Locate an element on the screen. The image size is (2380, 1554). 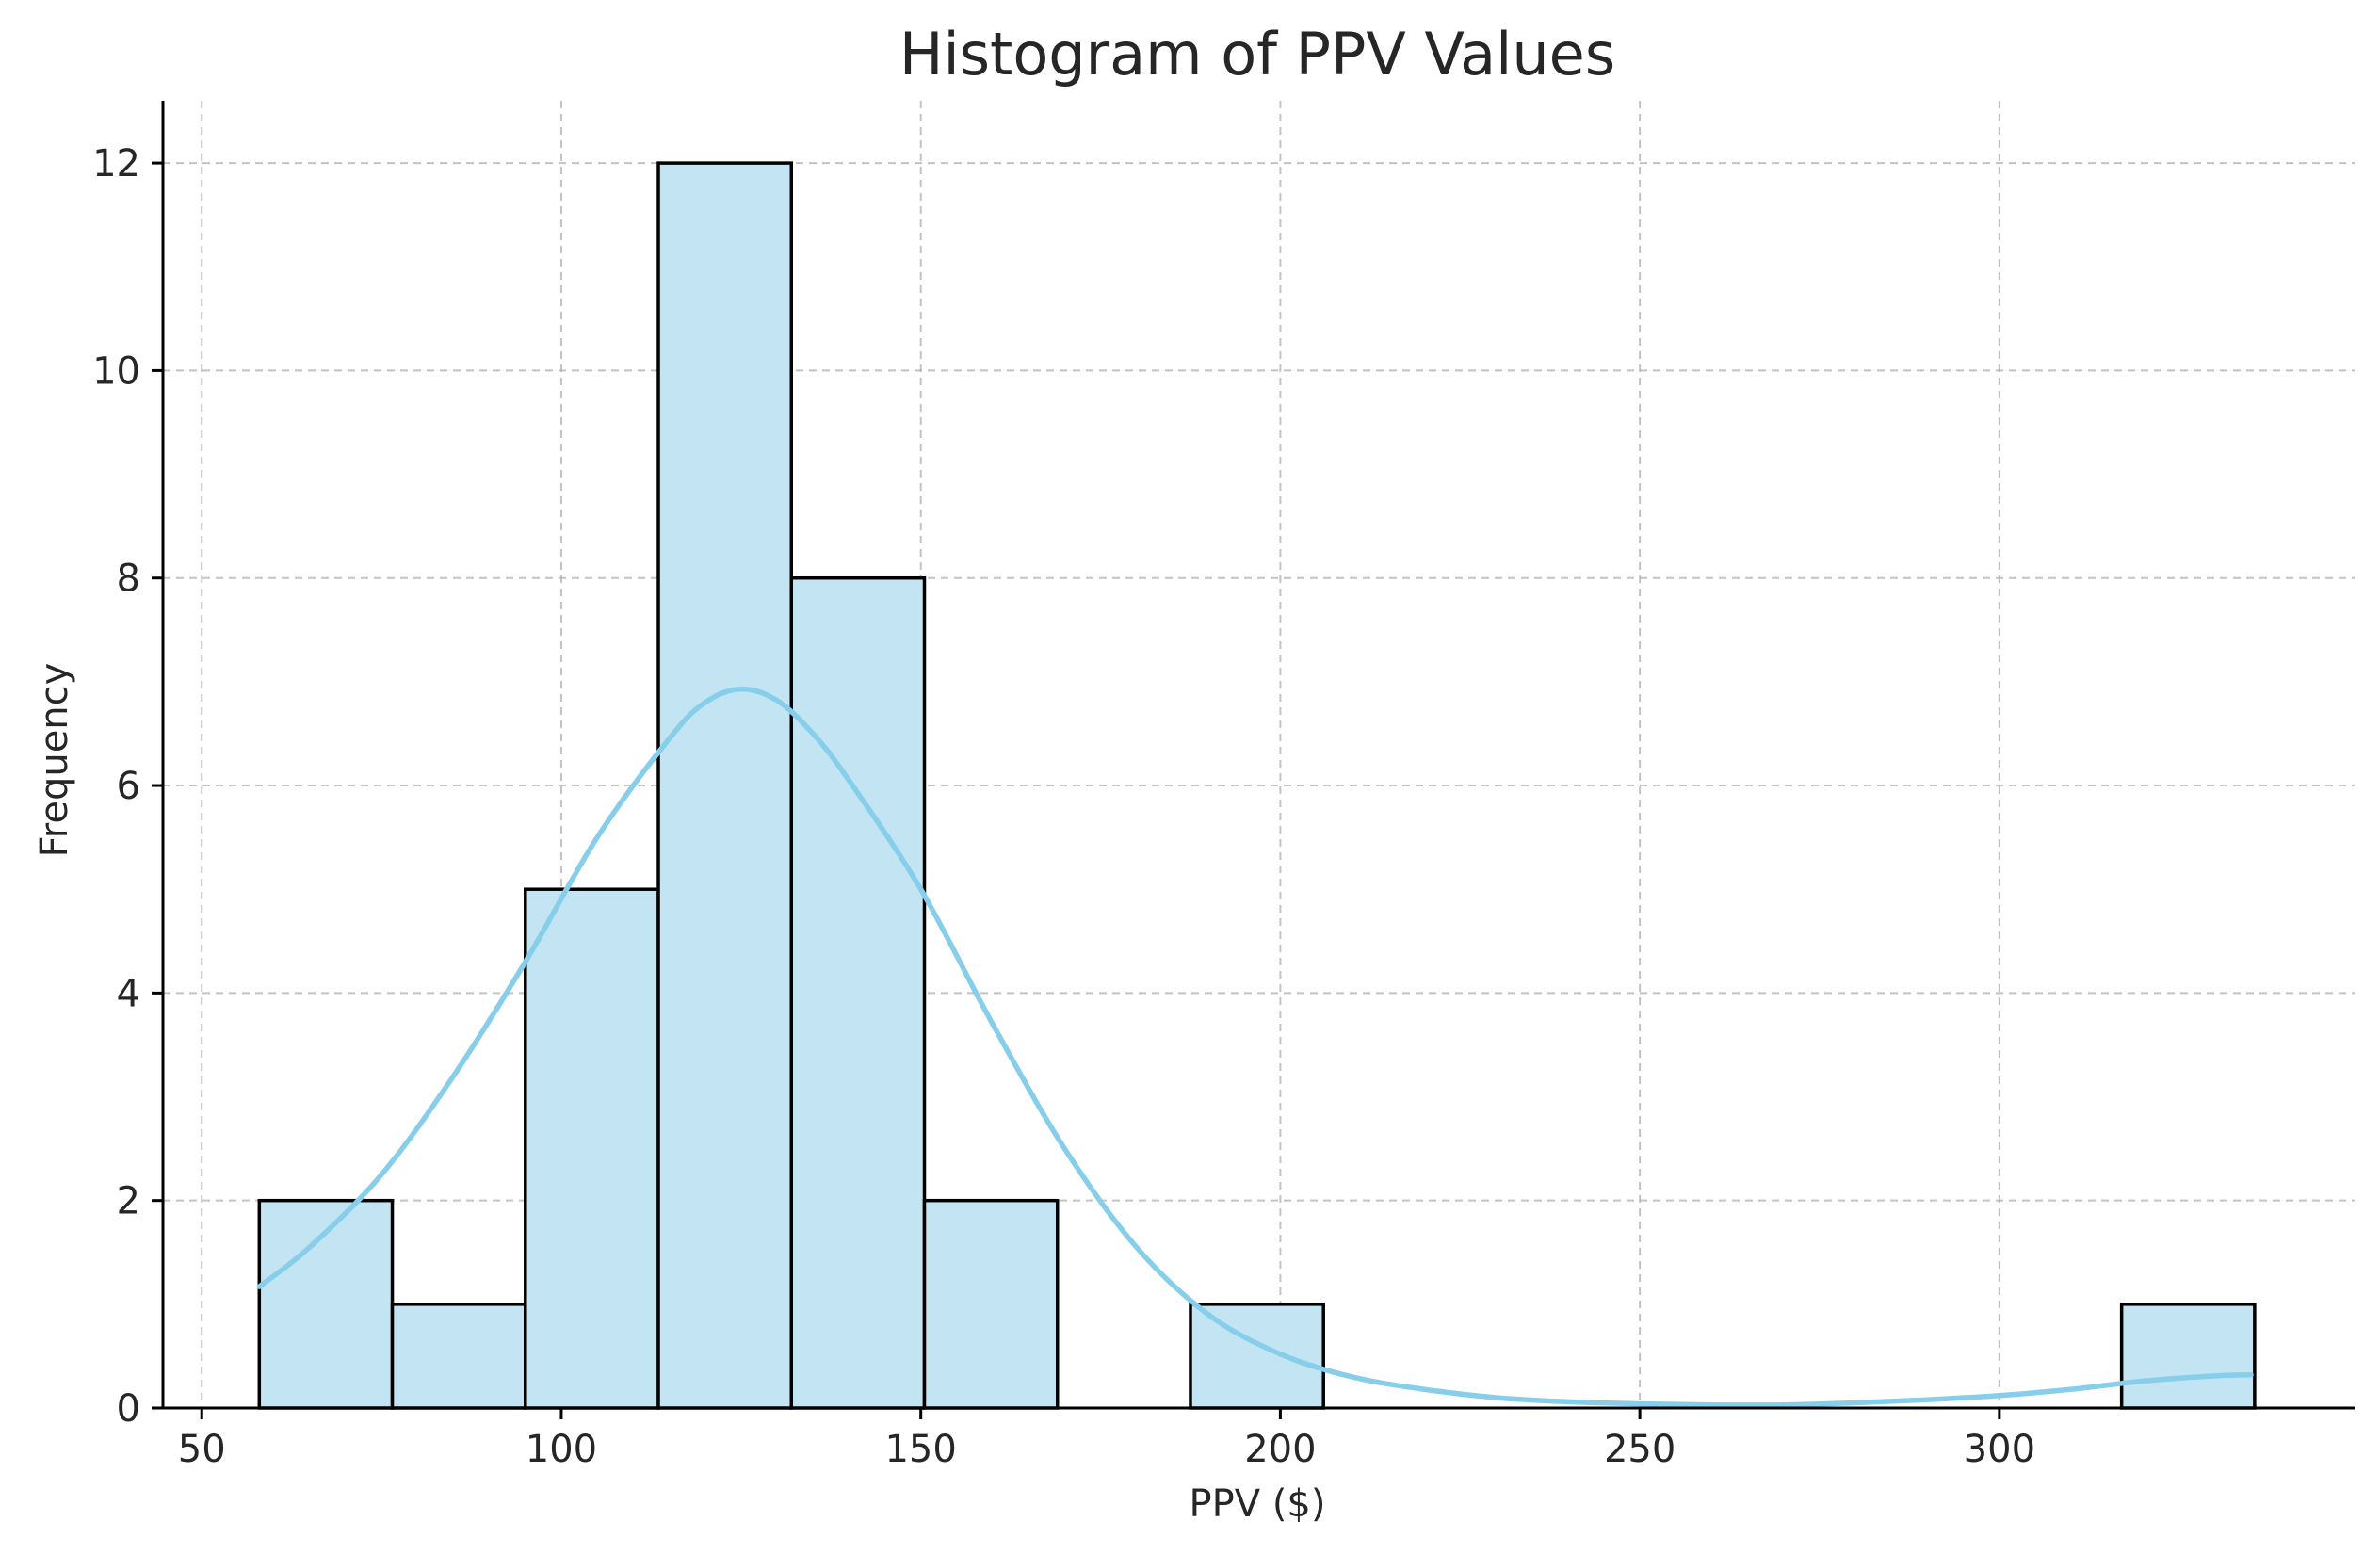
x-tick-label: 150 is located at coordinates (920, 1449).